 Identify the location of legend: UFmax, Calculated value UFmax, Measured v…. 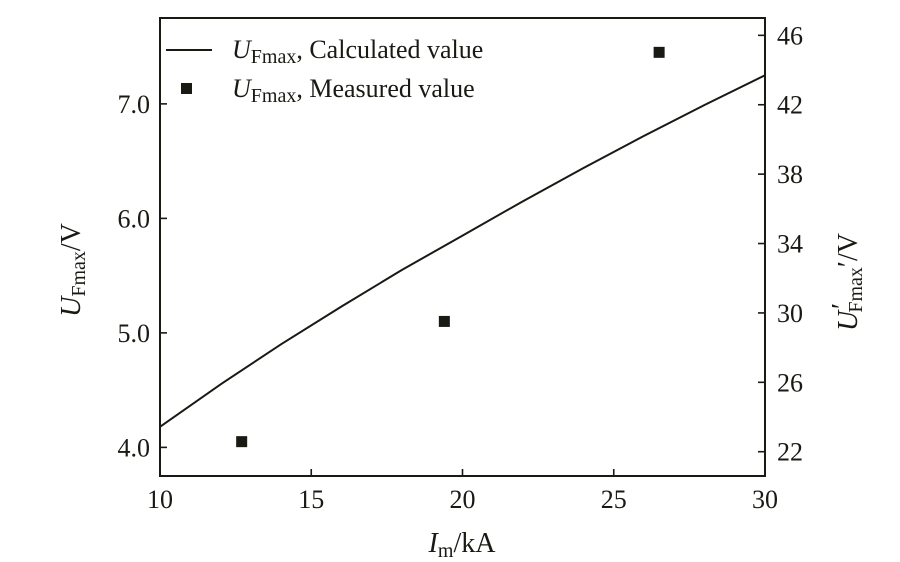
(324, 71).